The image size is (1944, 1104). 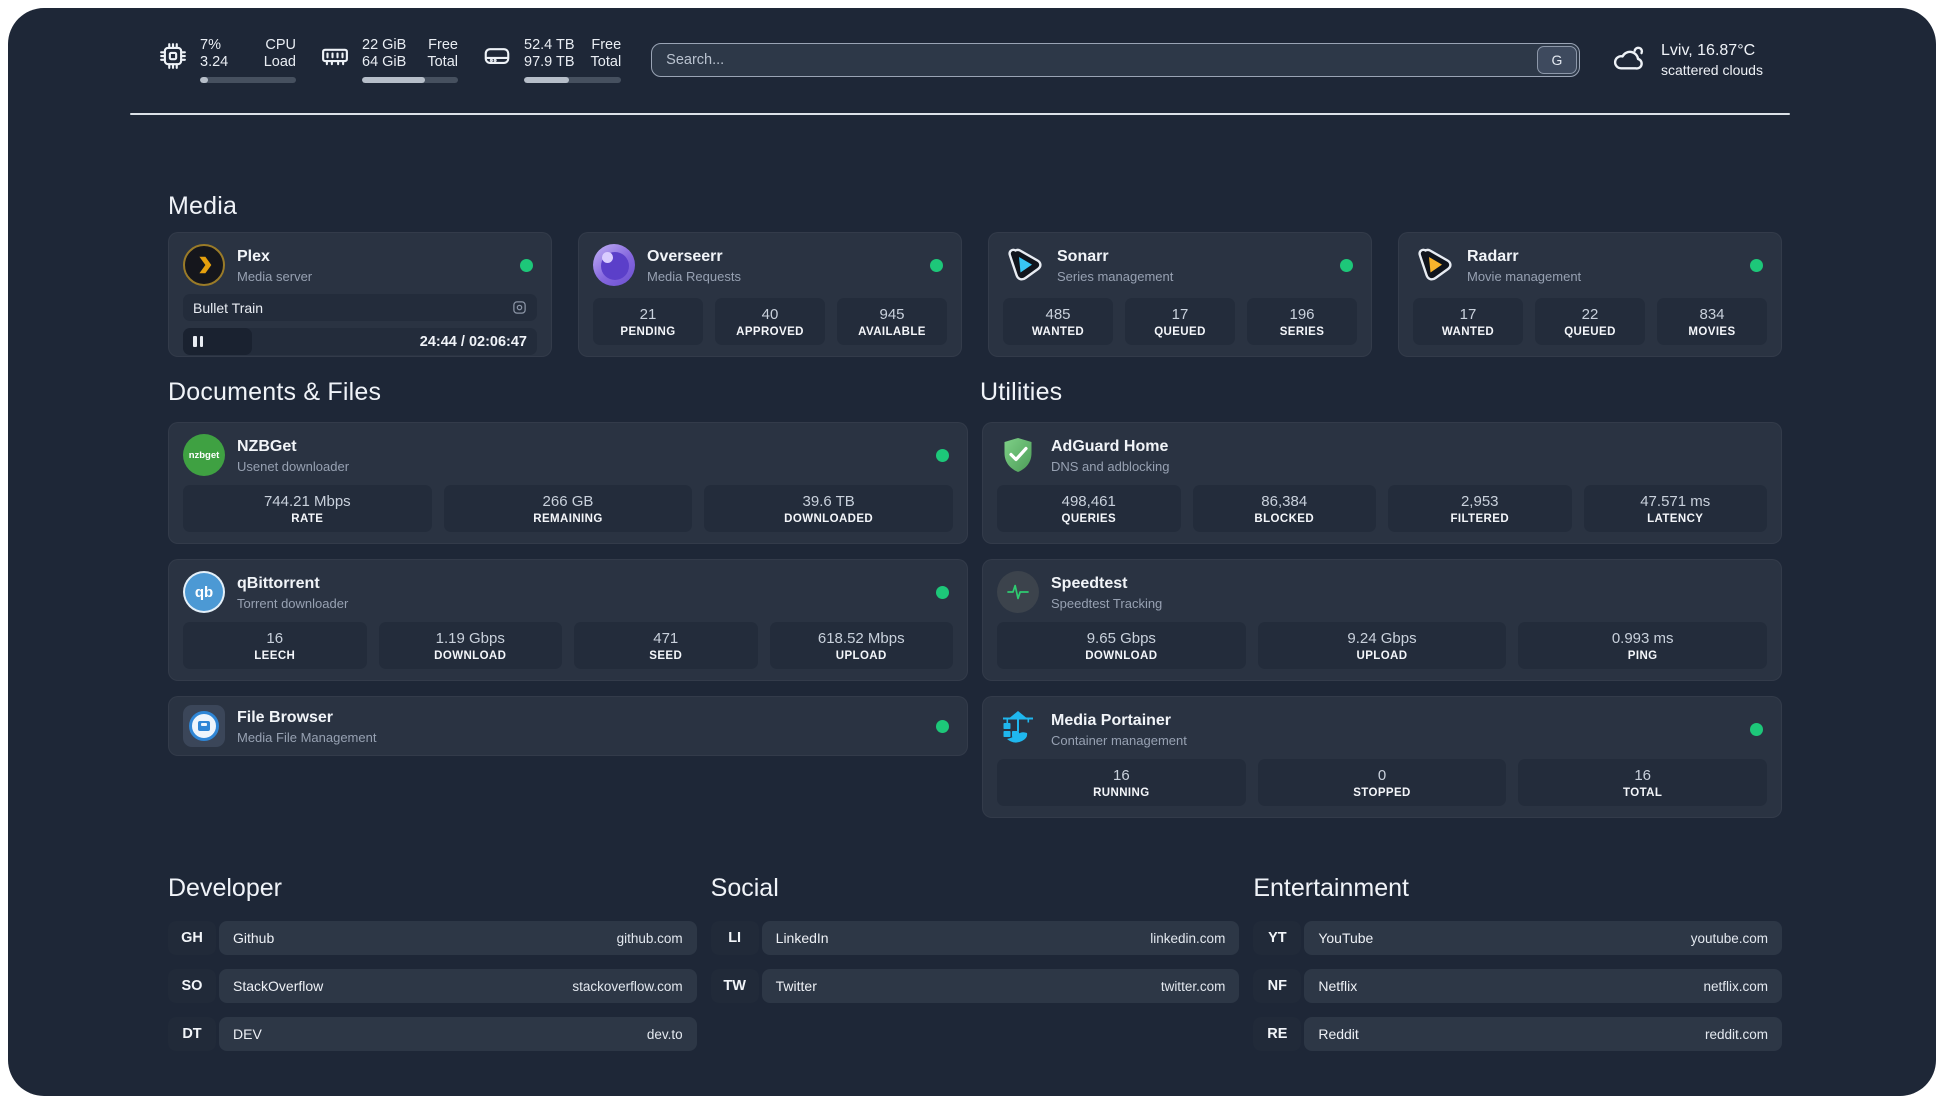 I want to click on app-desc: Media Requests, so click(x=694, y=276).